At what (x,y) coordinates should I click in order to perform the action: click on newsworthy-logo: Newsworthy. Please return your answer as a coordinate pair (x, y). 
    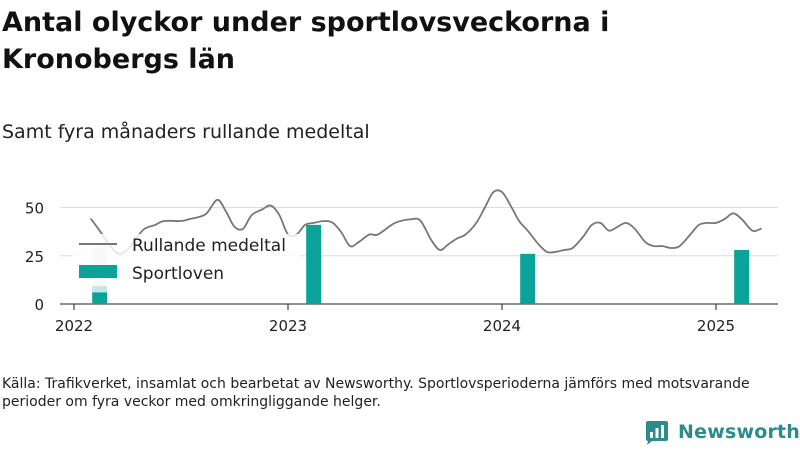
    Looking at the image, I should click on (722, 432).